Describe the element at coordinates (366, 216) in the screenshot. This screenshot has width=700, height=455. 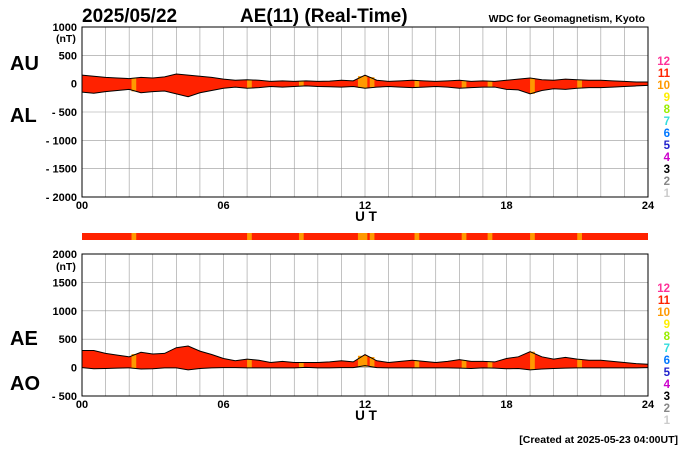
I see `au-al-xlabel: U T` at that location.